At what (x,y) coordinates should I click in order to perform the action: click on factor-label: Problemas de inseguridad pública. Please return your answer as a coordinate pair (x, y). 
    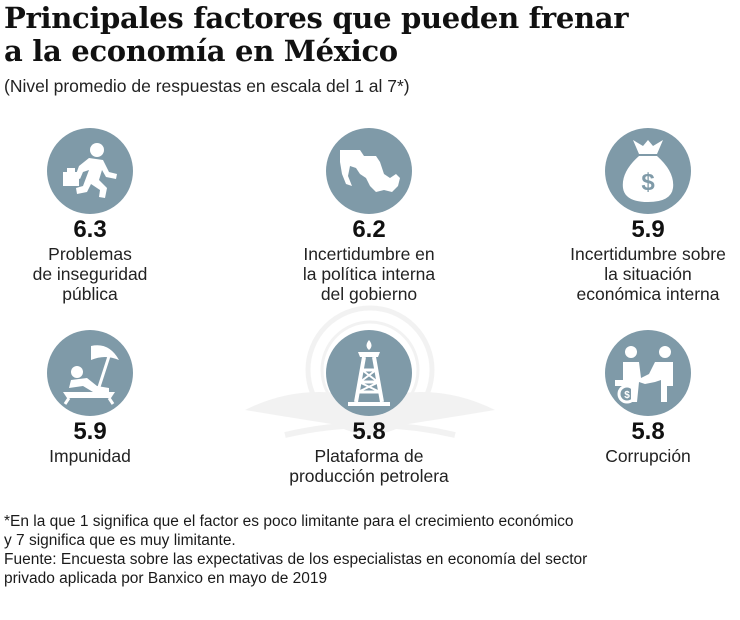
    Looking at the image, I should click on (105, 274).